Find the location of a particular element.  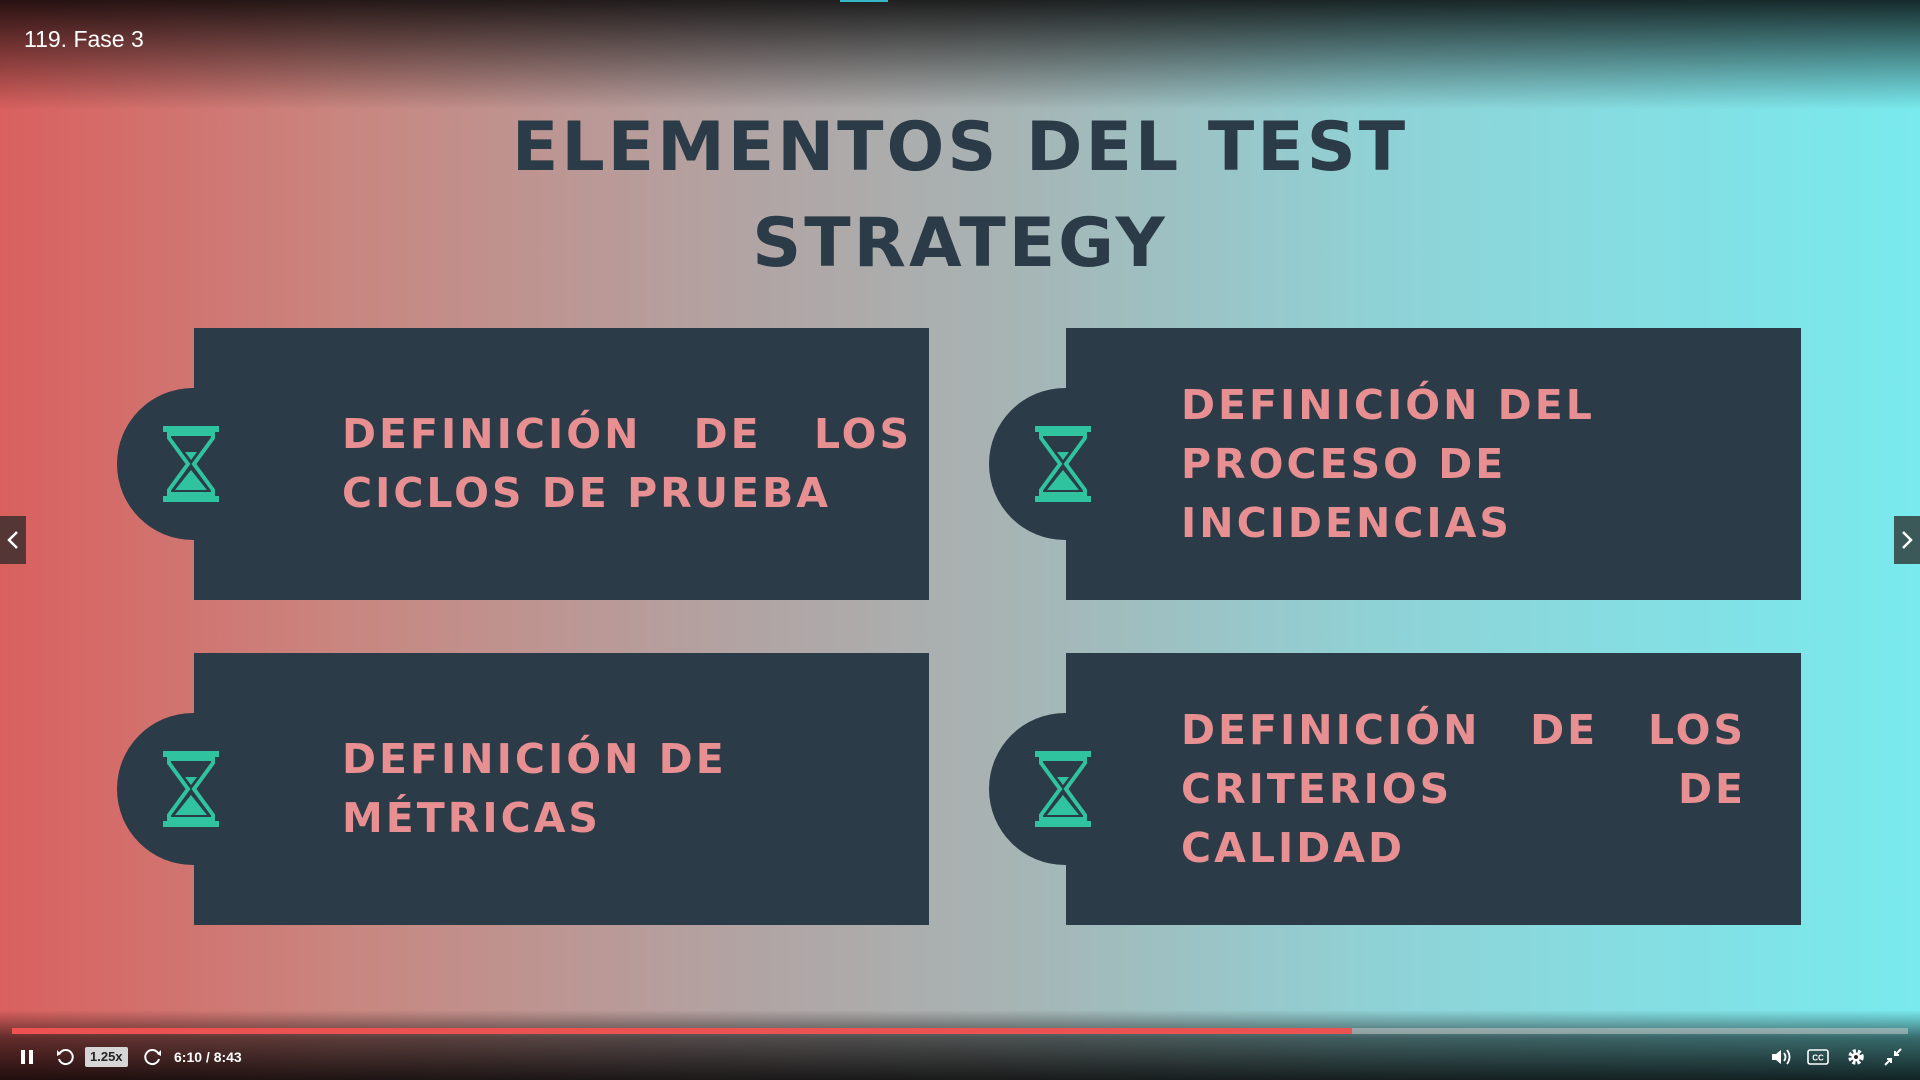

card-label-line-3: INCIDENCIAS is located at coordinates (1346, 522).